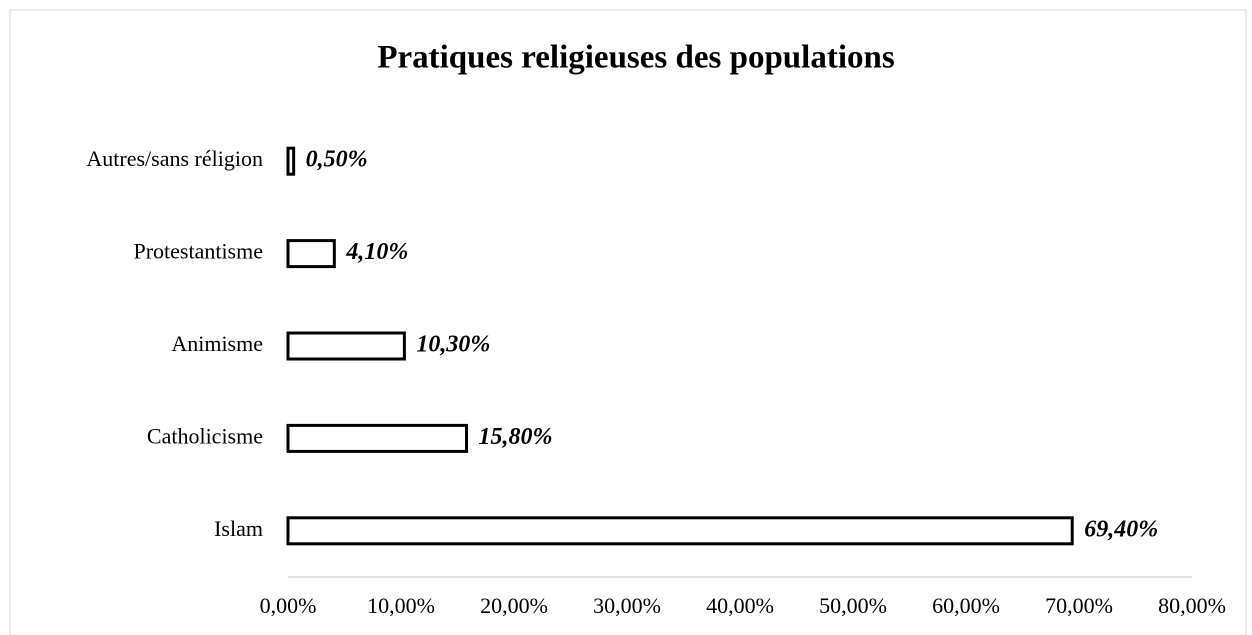  I want to click on y-tick-label: Autres/sans réligion, so click(174, 158).